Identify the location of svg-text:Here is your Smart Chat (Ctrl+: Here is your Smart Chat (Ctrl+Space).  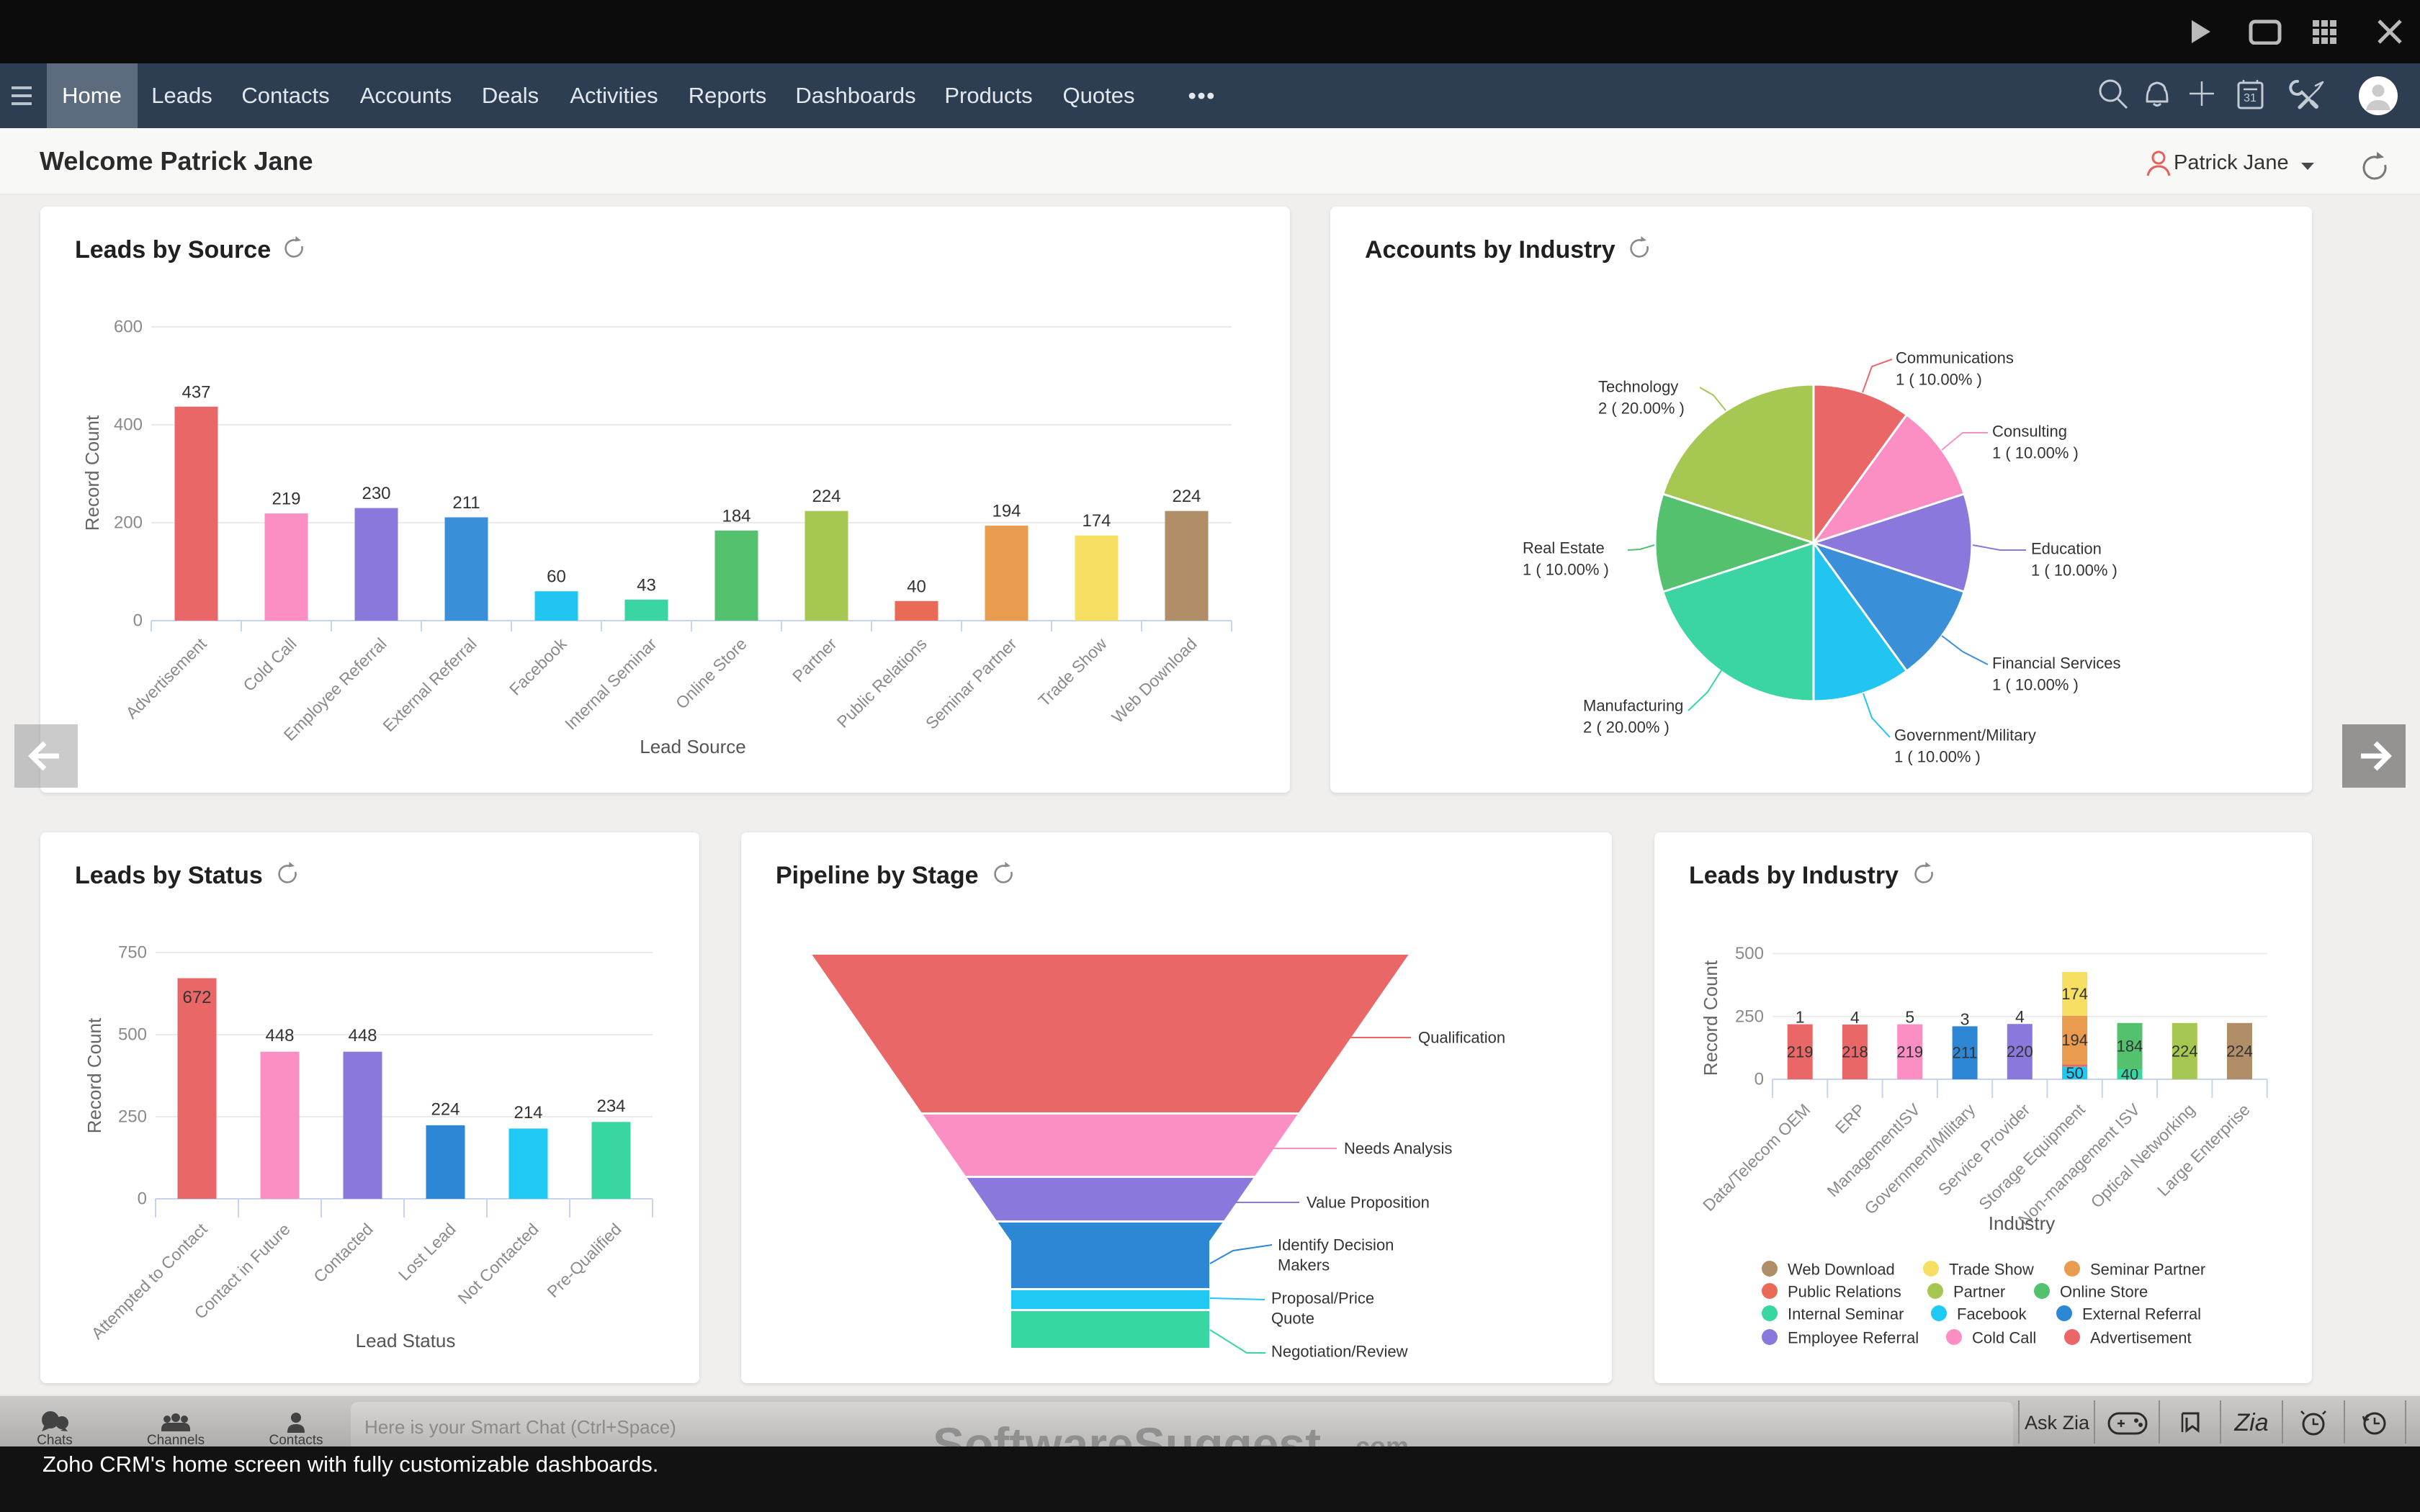
(520, 1427).